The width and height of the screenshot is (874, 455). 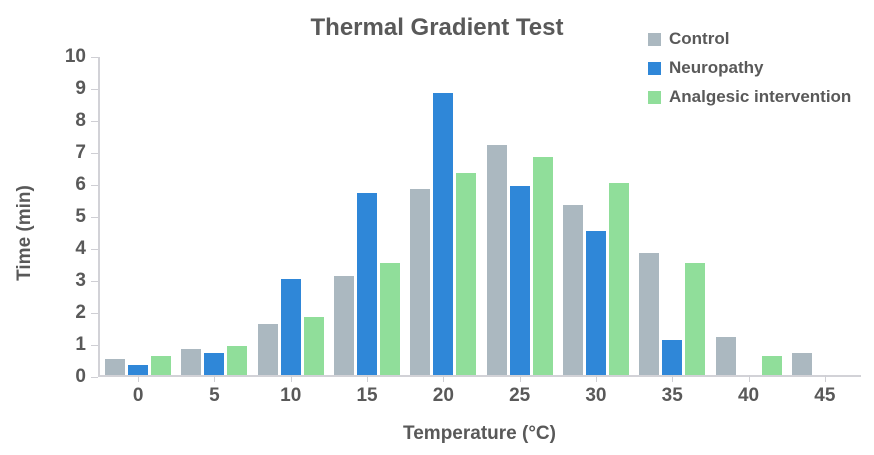 What do you see at coordinates (654, 68) in the screenshot?
I see `legend-swatch-neuropathy` at bounding box center [654, 68].